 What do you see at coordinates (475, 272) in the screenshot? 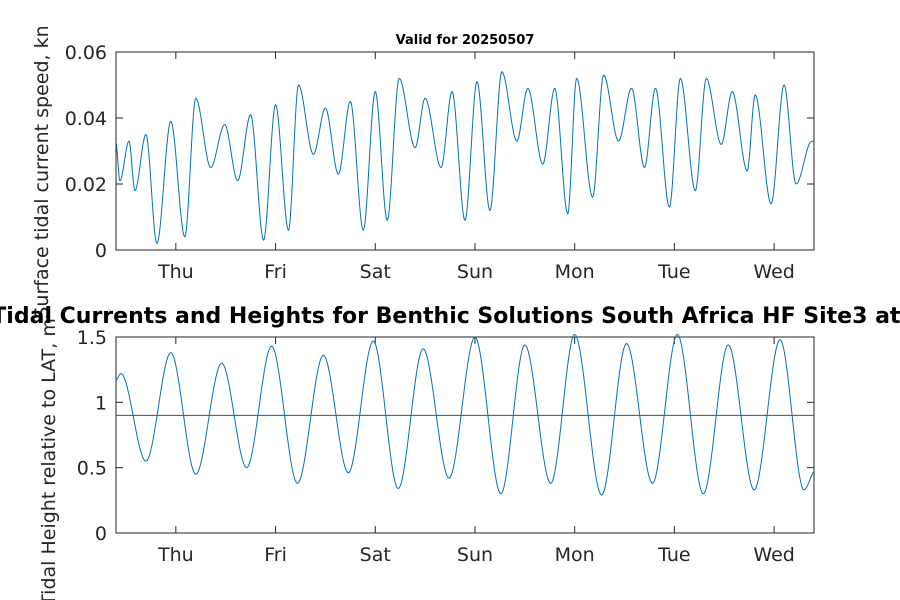
I see `current-speed-xtick-label: Sun` at bounding box center [475, 272].